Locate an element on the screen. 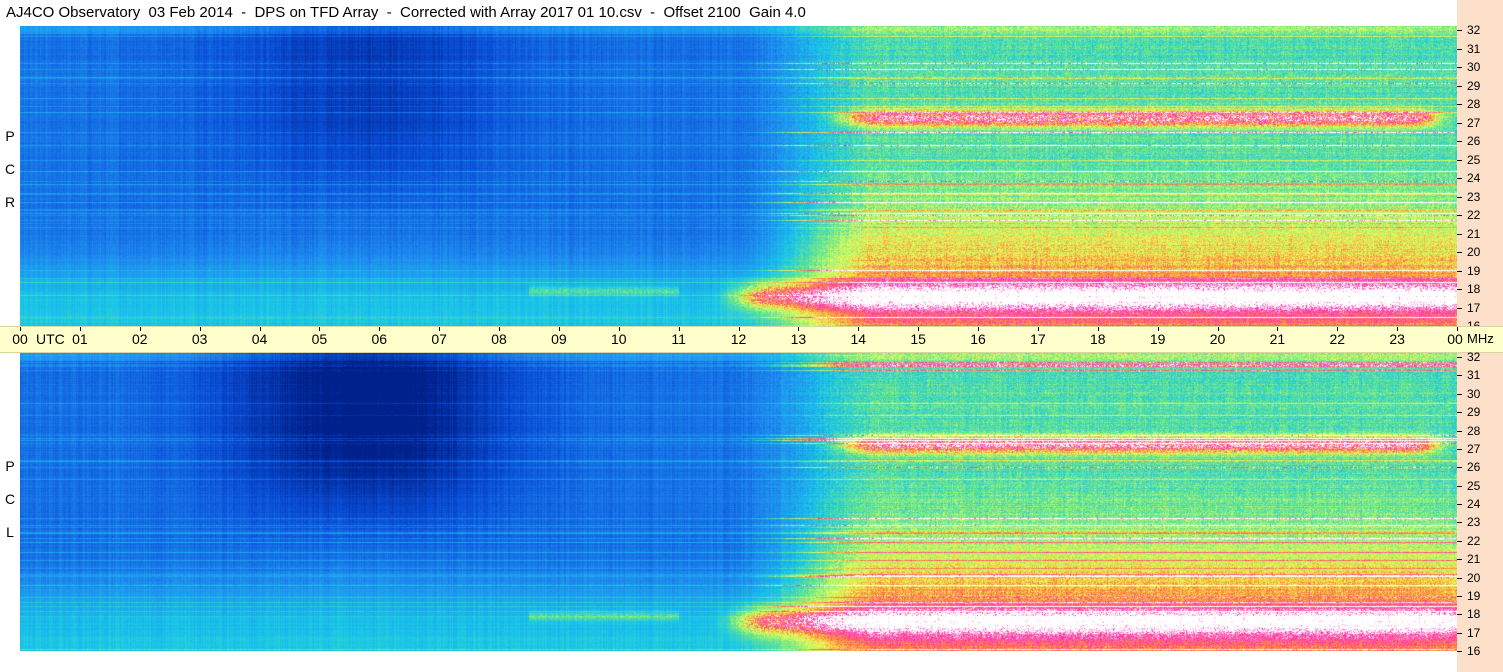 This screenshot has width=1503, height=672. time-axis-tick-label: 09 is located at coordinates (559, 339).